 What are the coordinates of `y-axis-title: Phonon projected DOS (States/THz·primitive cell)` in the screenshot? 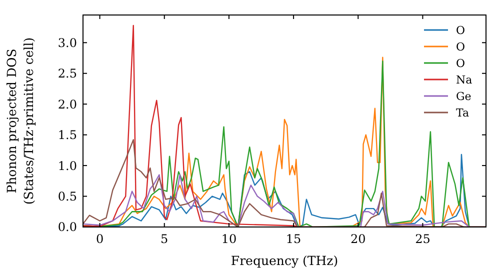 It's located at (20, 121).